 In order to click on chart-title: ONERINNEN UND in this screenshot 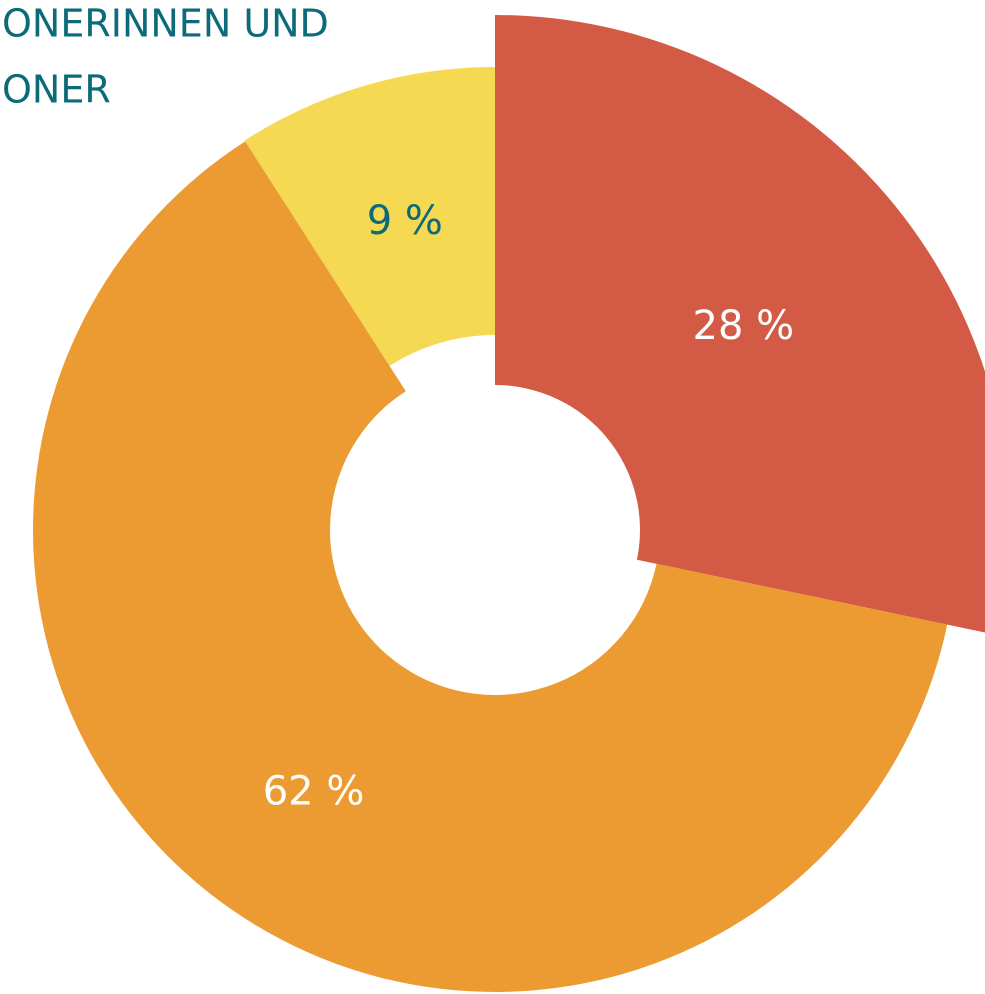, I will do `click(165, 24)`.